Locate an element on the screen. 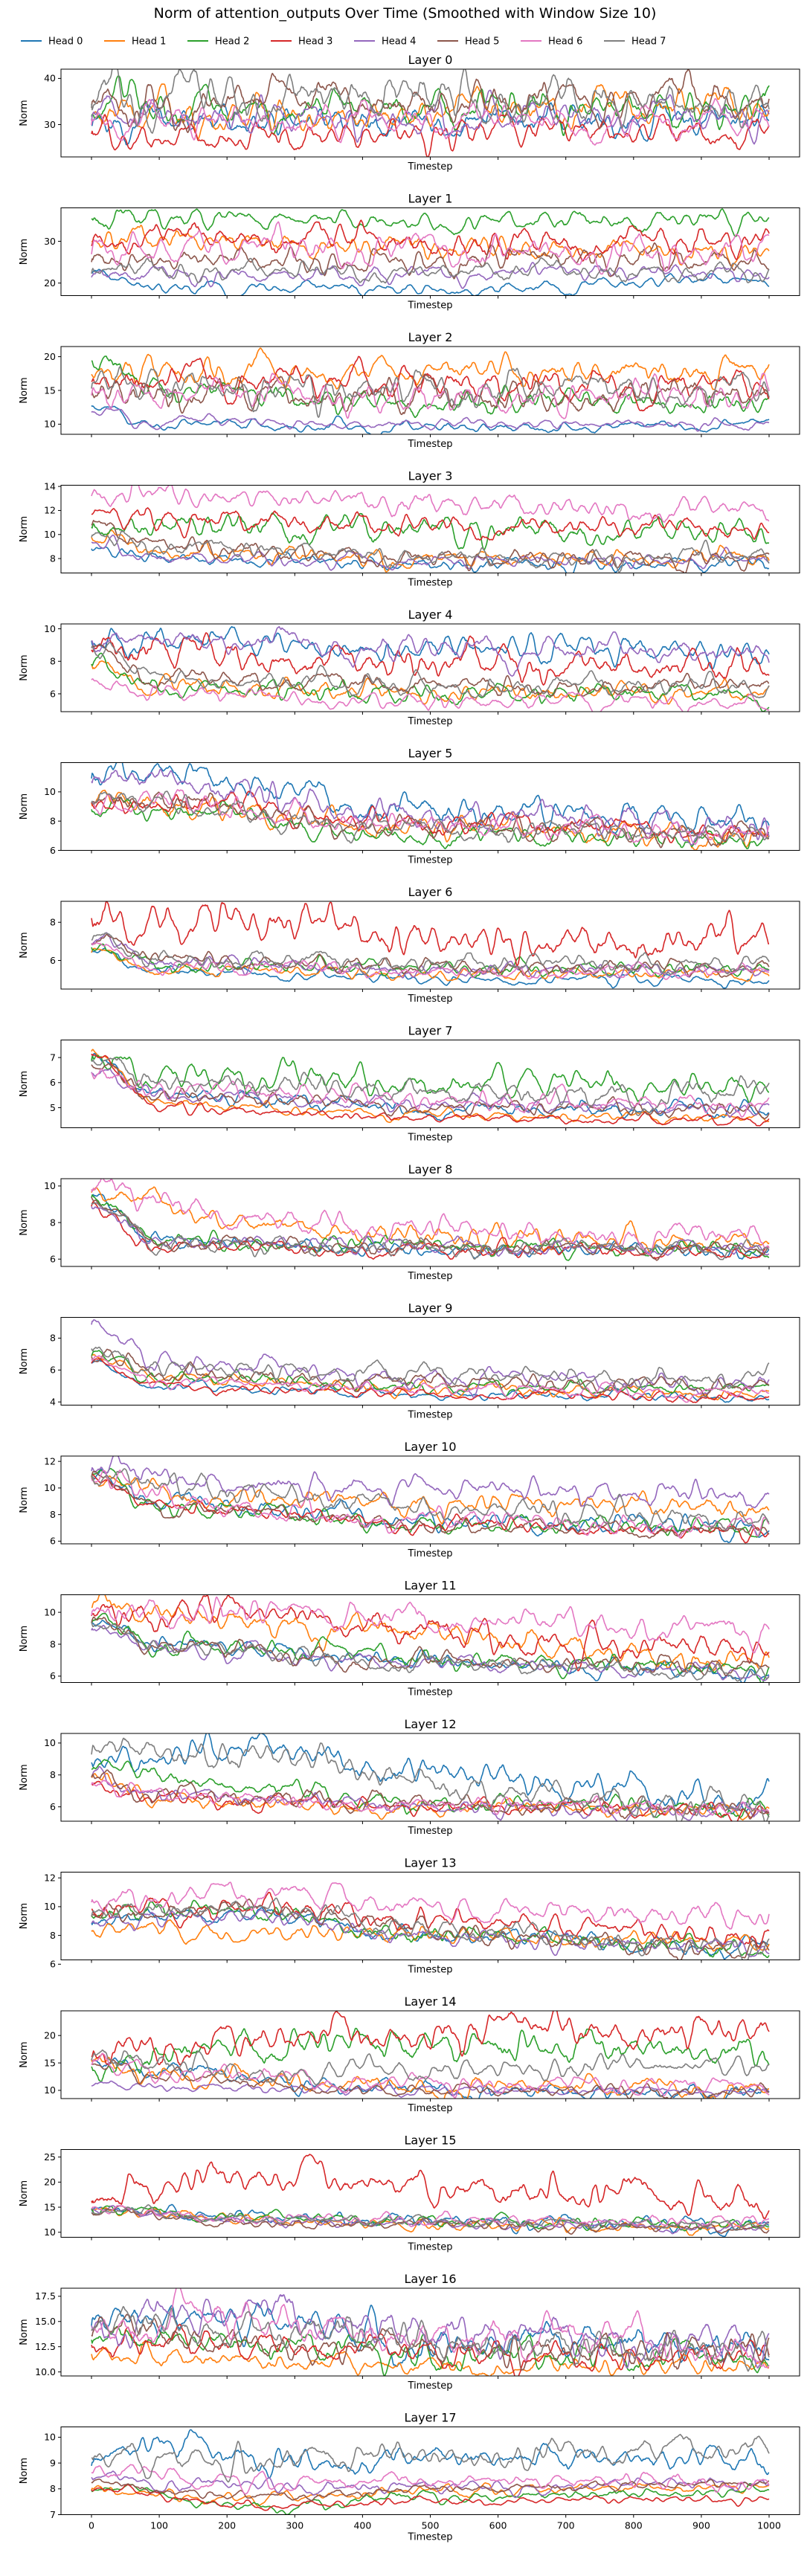 This screenshot has height=2576, width=810. panel-title: Layer 6 is located at coordinates (431, 892).